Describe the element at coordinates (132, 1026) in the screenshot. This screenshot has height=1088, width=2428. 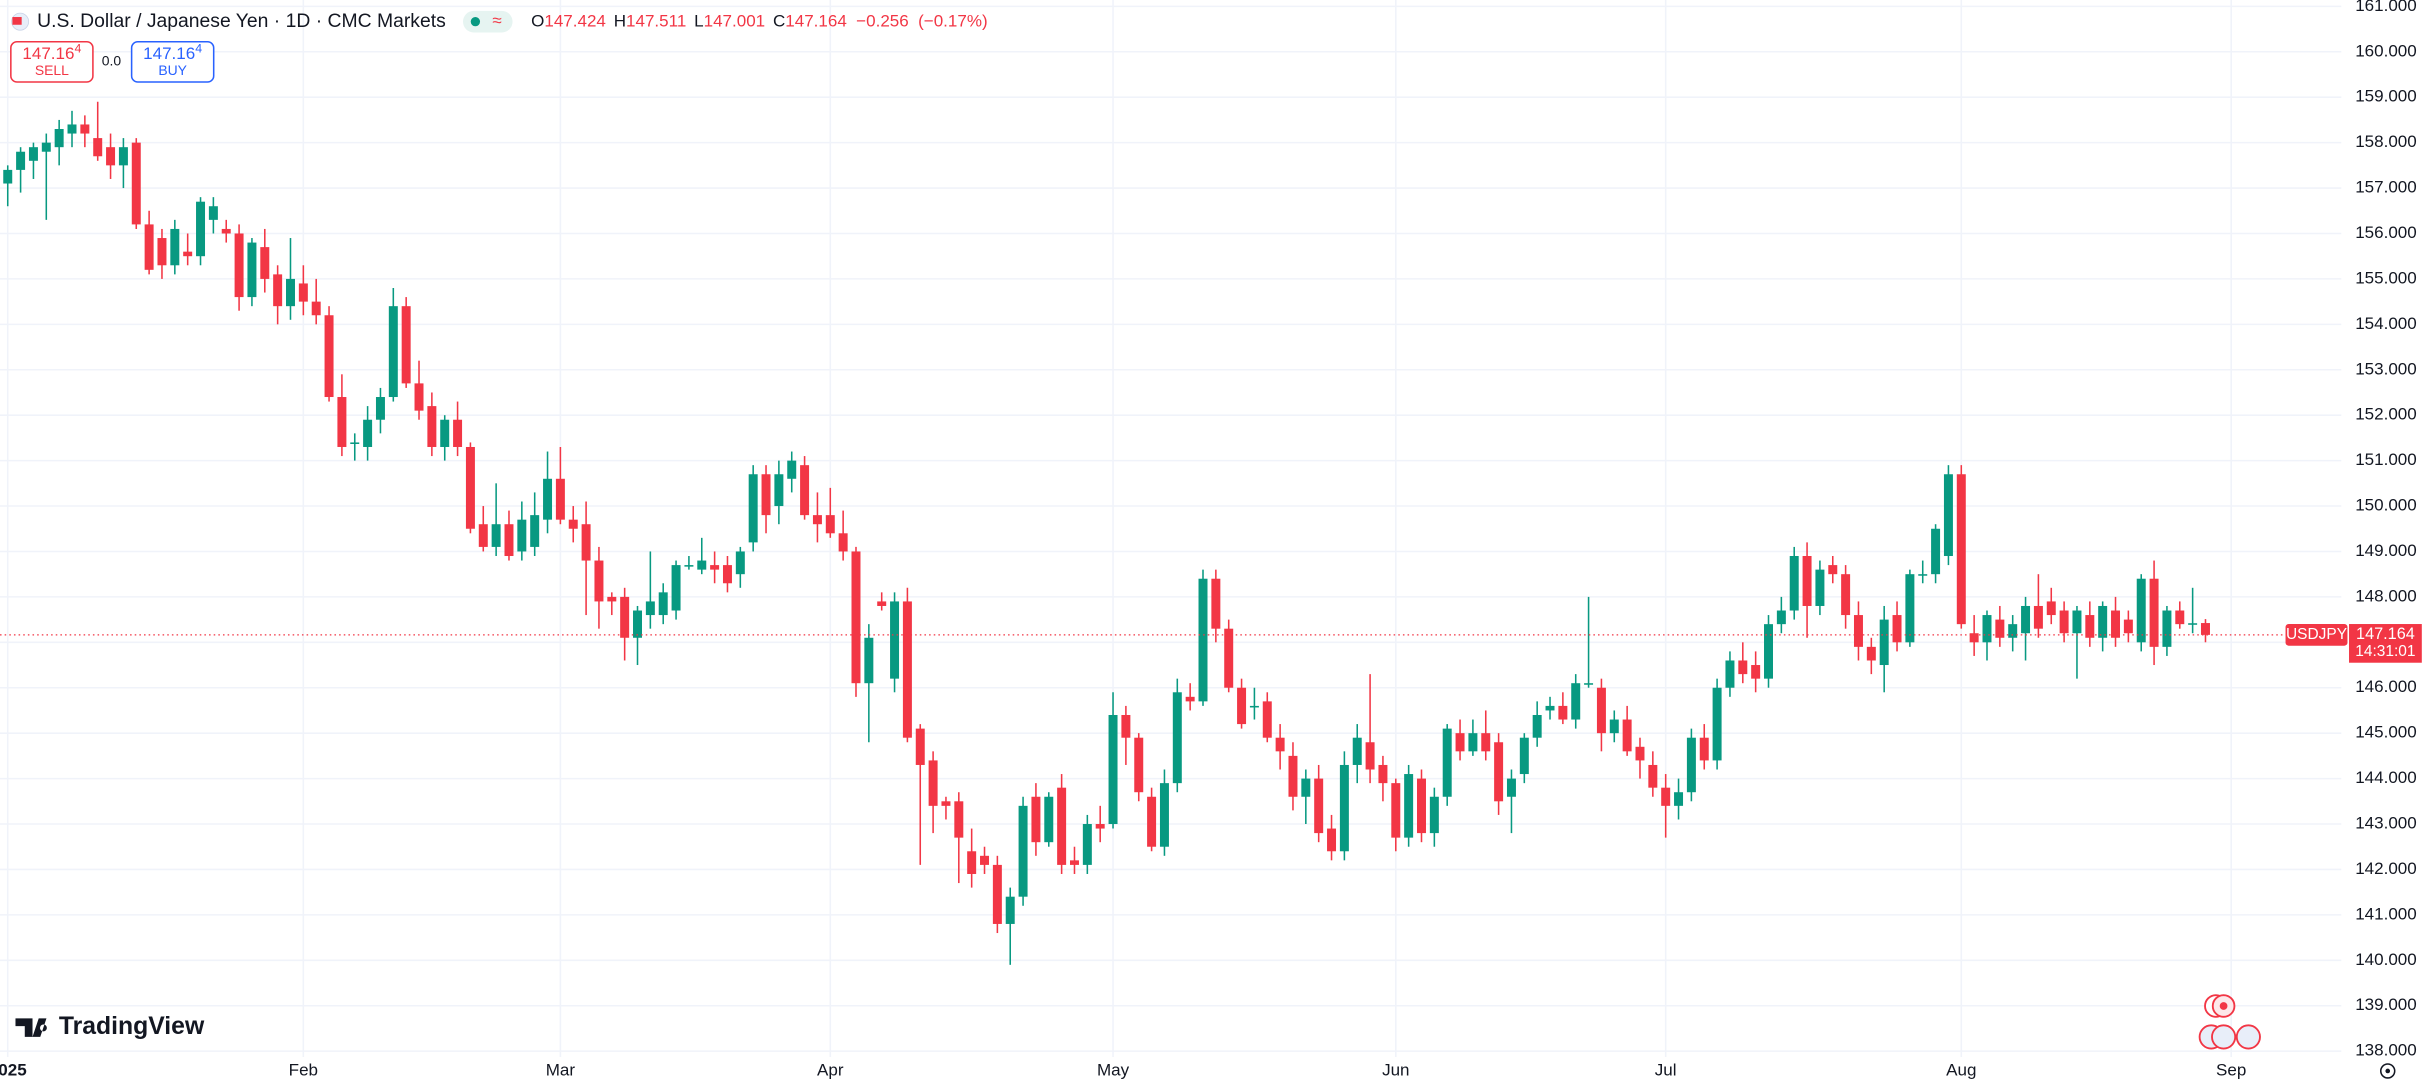
I see `watermark: TradingView` at that location.